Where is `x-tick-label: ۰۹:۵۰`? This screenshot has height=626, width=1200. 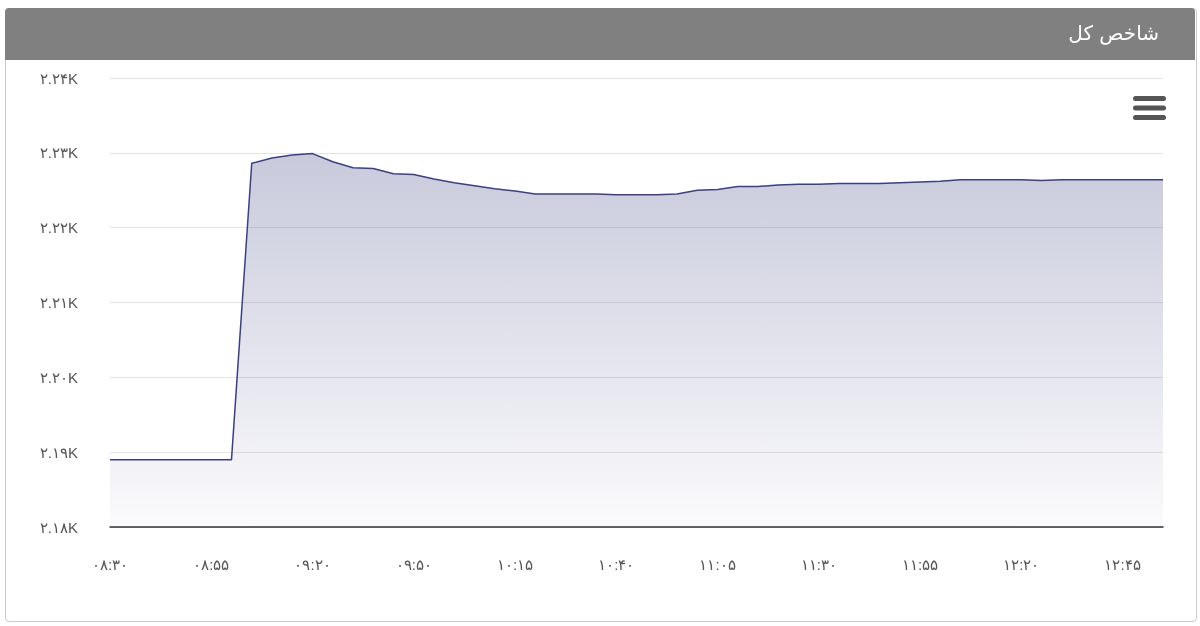
x-tick-label: ۰۹:۵۰ is located at coordinates (413, 564).